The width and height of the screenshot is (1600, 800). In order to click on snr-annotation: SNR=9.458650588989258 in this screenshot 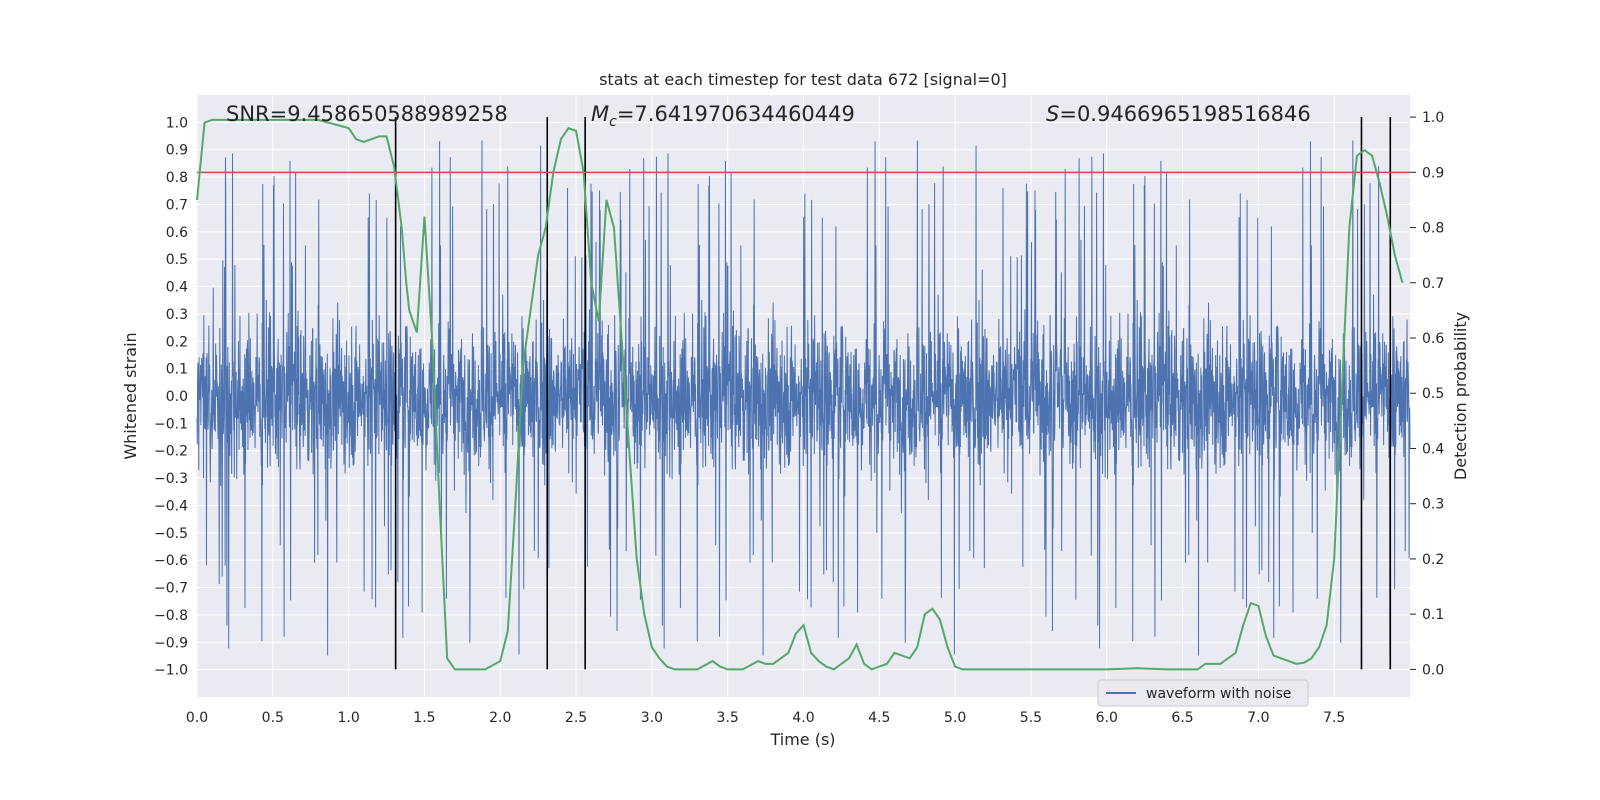, I will do `click(367, 114)`.